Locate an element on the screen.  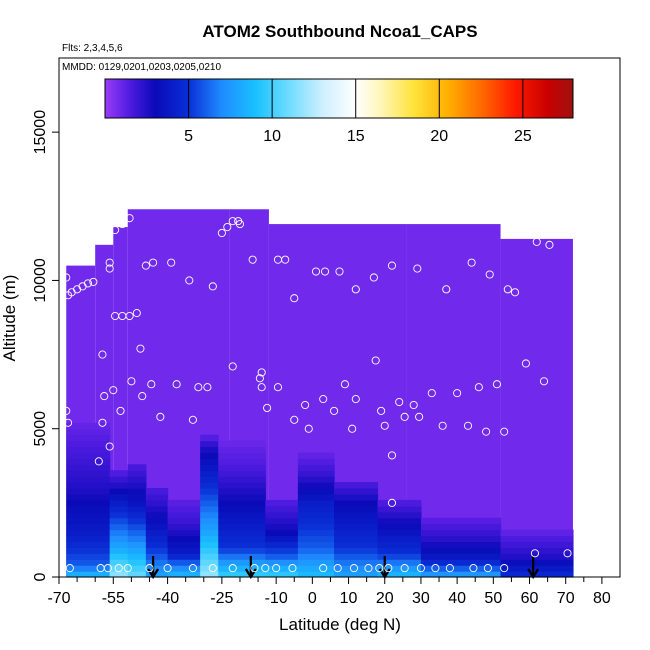
y-tick-label: 5000 is located at coordinates (40, 429).